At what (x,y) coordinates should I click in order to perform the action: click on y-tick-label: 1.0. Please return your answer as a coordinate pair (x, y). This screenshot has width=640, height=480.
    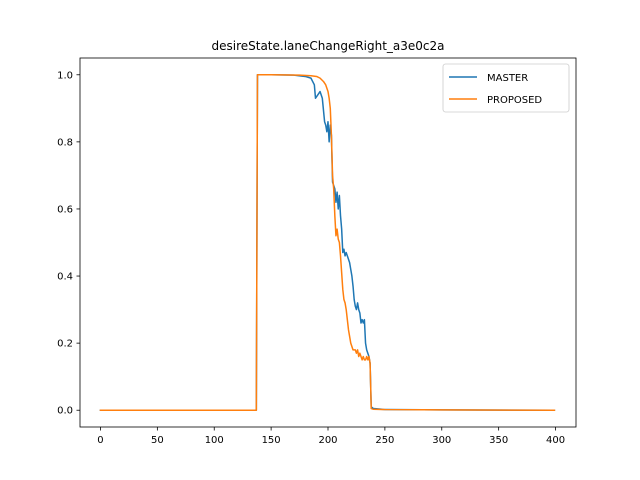
    Looking at the image, I should click on (65, 75).